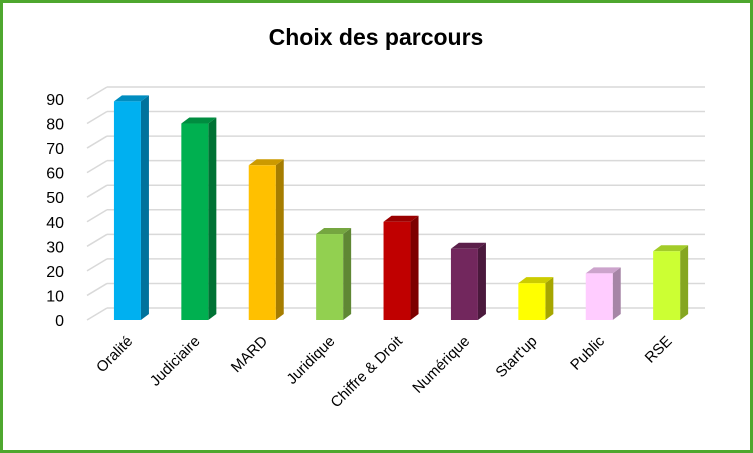 The width and height of the screenshot is (753, 453). Describe the element at coordinates (55, 198) in the screenshot. I see `y-tick-label: 50` at that location.